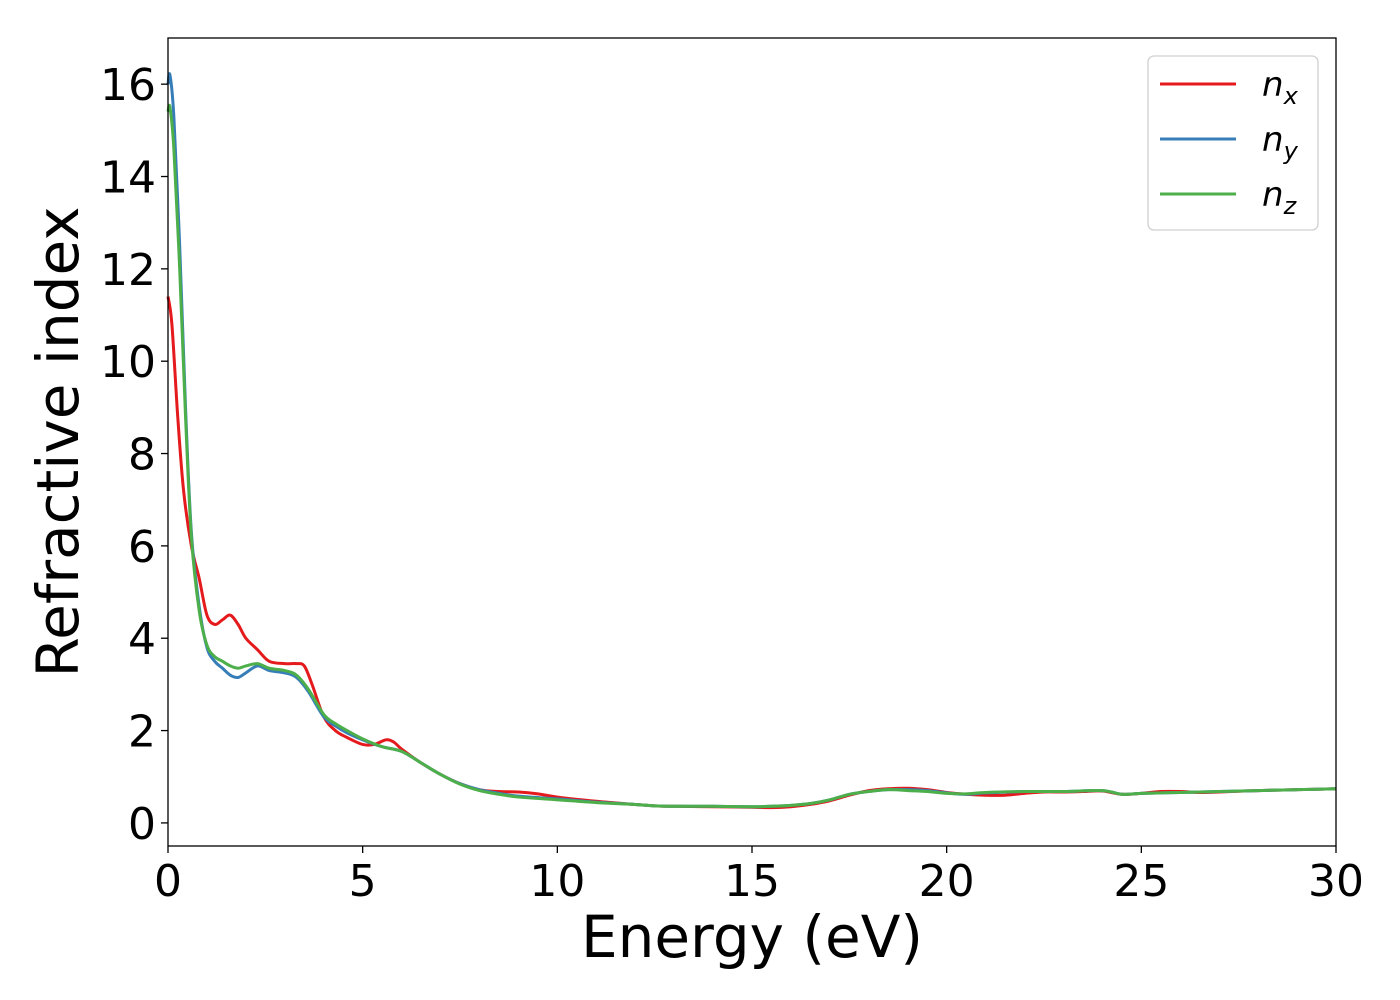 Image resolution: width=1400 pixels, height=1000 pixels. What do you see at coordinates (168, 881) in the screenshot?
I see `x-tick-label: 0` at bounding box center [168, 881].